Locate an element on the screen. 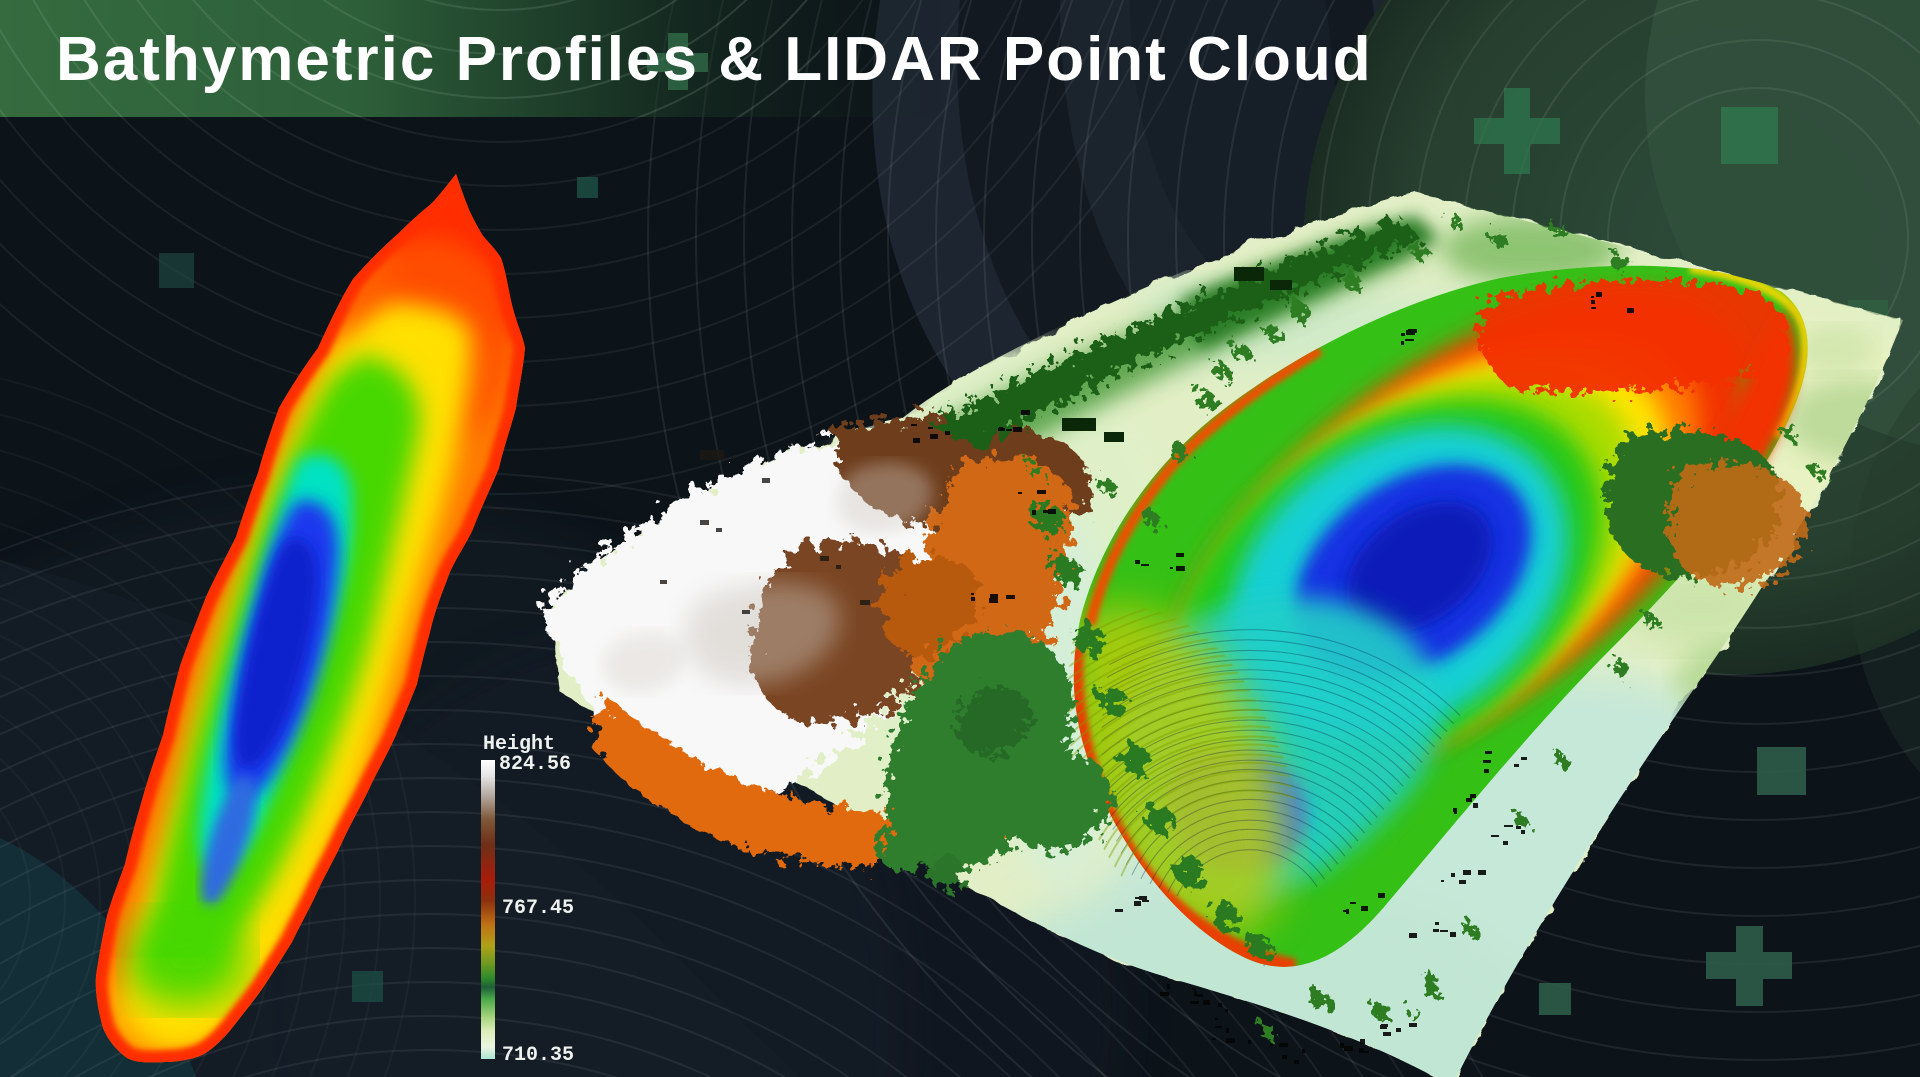 Image resolution: width=1920 pixels, height=1077 pixels. svg-text: 710.35 is located at coordinates (538, 1055).